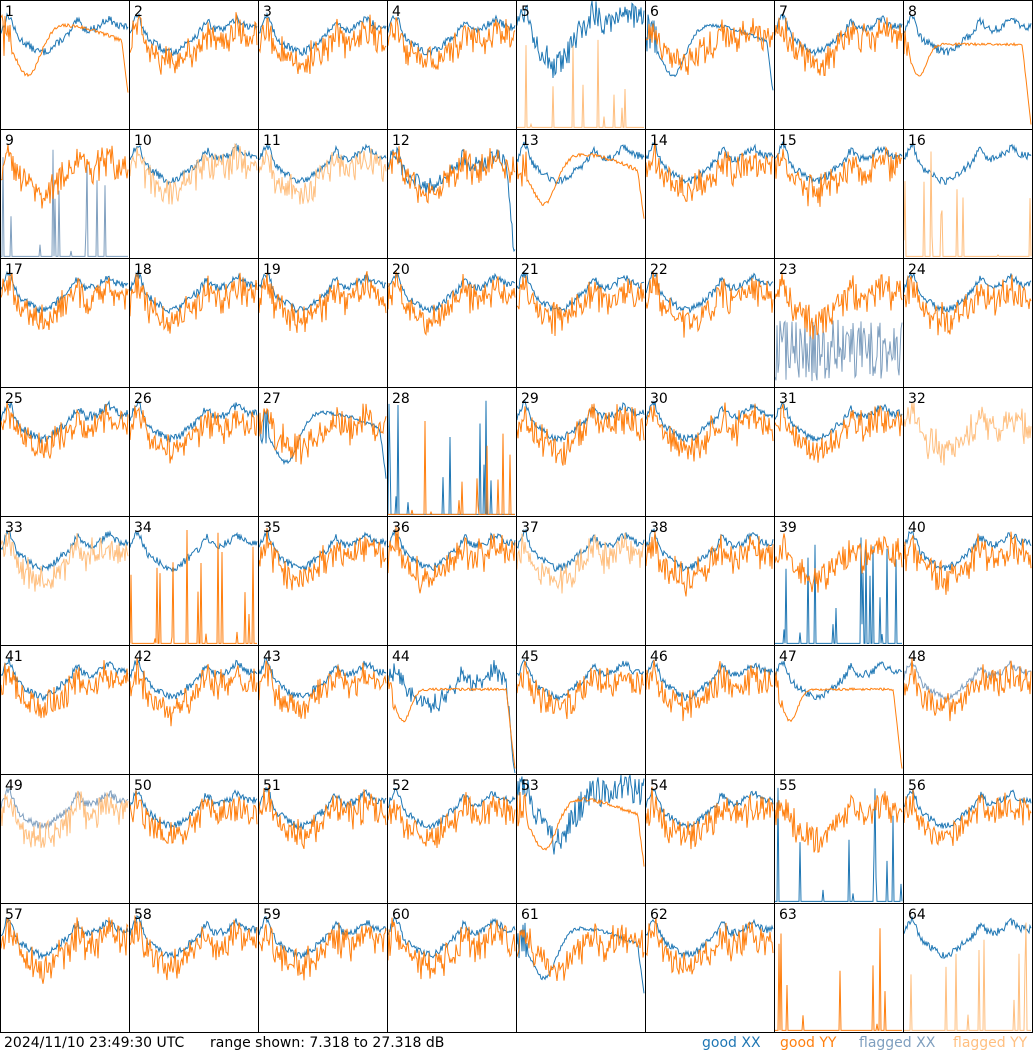 The width and height of the screenshot is (1033, 1053). I want to click on panel-17: 17, so click(65, 323).